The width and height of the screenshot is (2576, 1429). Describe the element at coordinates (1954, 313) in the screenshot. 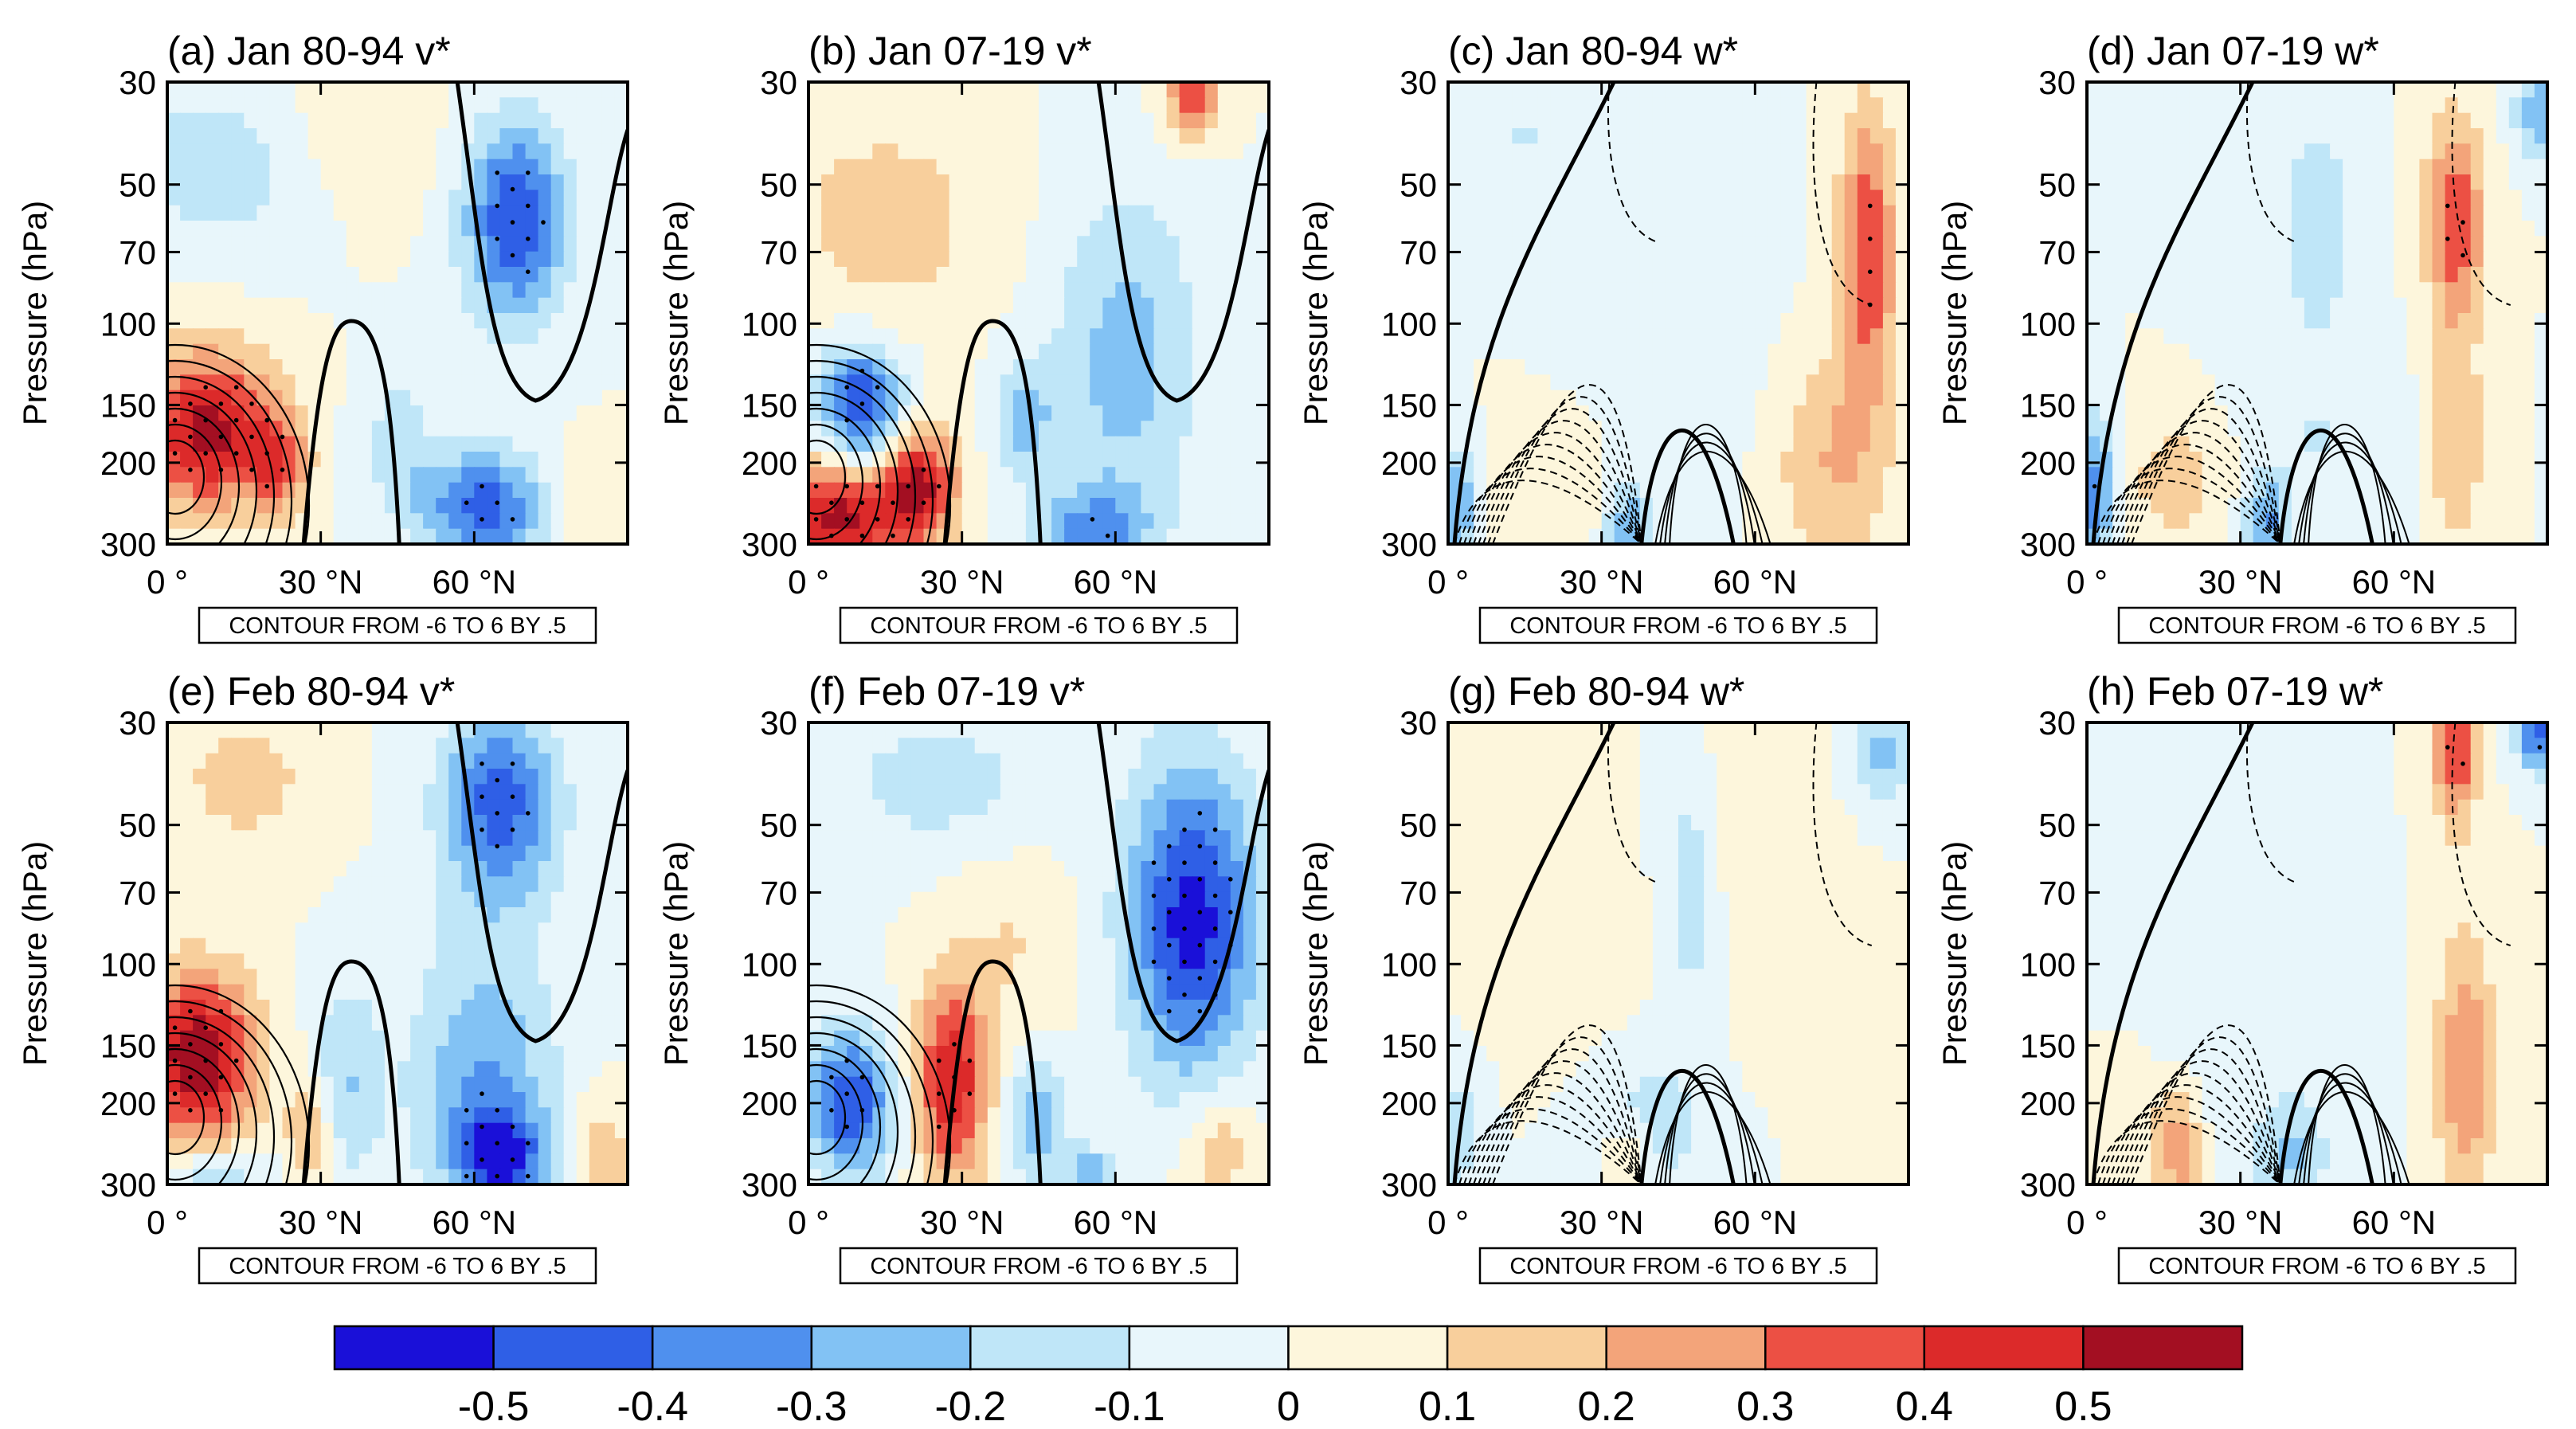

I see `y-axis-label: Pressure (hPa)` at that location.